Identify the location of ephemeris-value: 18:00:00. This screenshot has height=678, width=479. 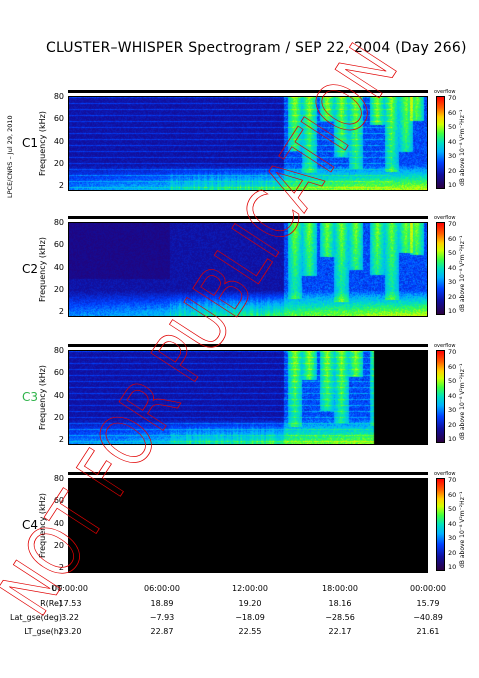
(340, 588).